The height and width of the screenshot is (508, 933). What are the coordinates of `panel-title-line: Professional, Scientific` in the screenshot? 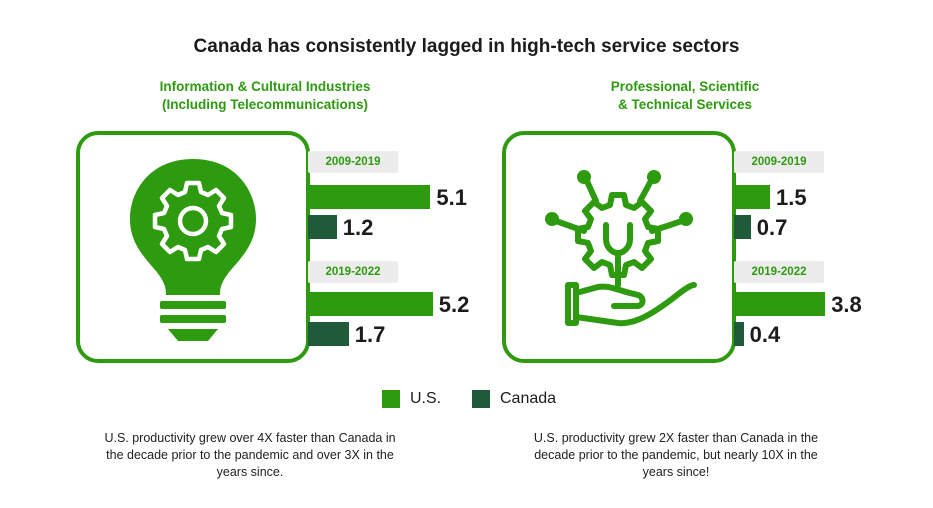 It's located at (685, 86).